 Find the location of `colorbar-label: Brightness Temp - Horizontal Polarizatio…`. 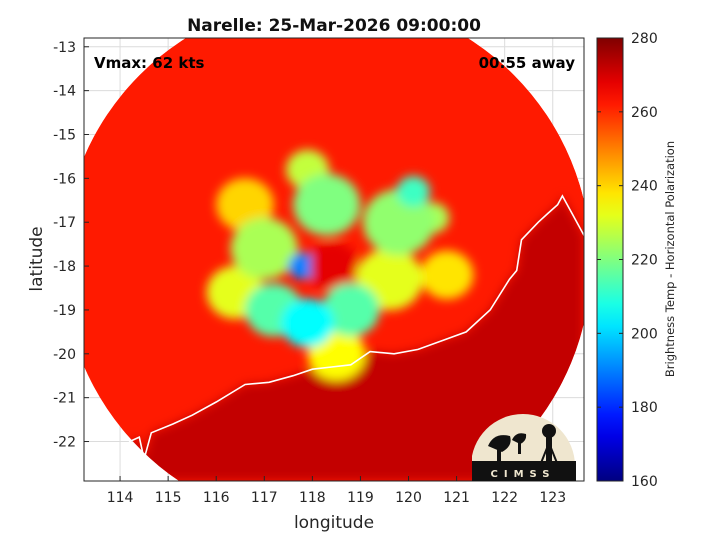

colorbar-label: Brightness Temp - Horizontal Polarizatio… is located at coordinates (670, 259).